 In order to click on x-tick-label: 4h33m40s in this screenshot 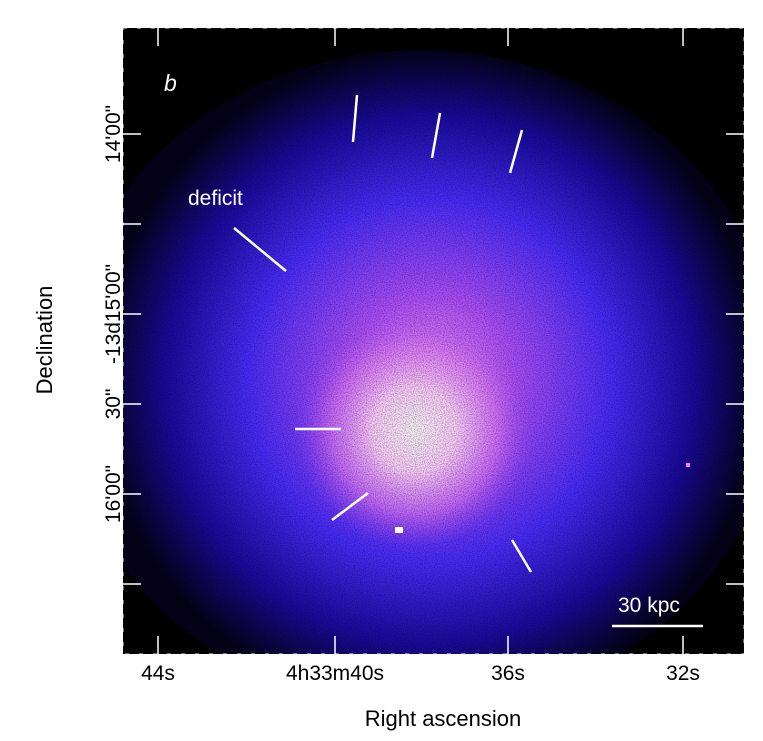, I will do `click(335, 673)`.